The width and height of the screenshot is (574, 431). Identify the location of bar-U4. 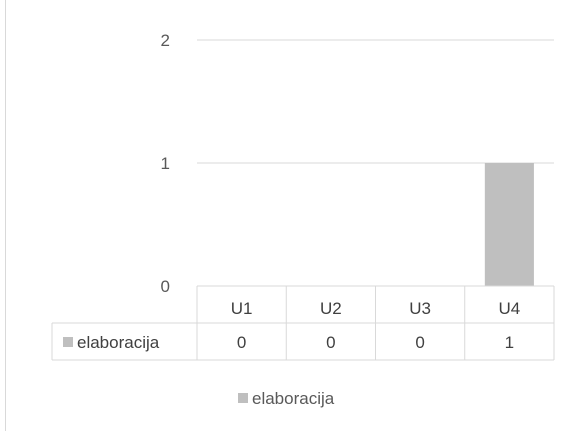
(509, 224).